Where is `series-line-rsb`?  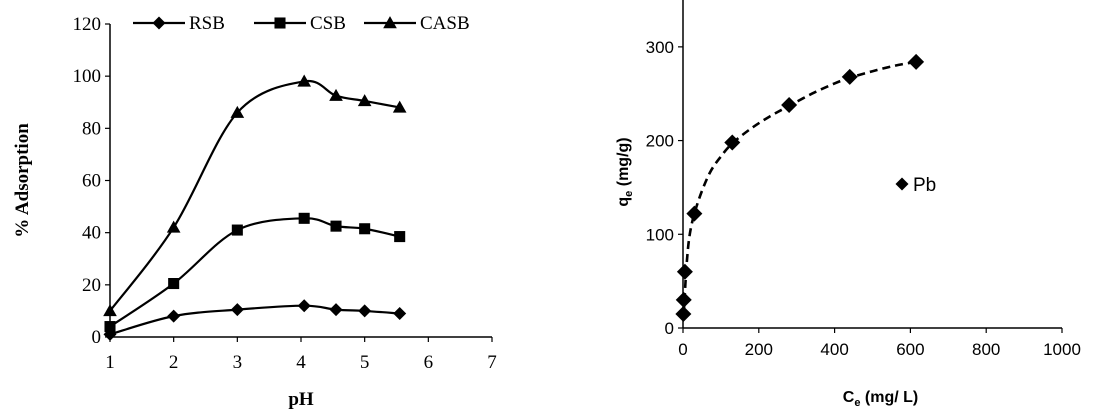 series-line-rsb is located at coordinates (254, 320).